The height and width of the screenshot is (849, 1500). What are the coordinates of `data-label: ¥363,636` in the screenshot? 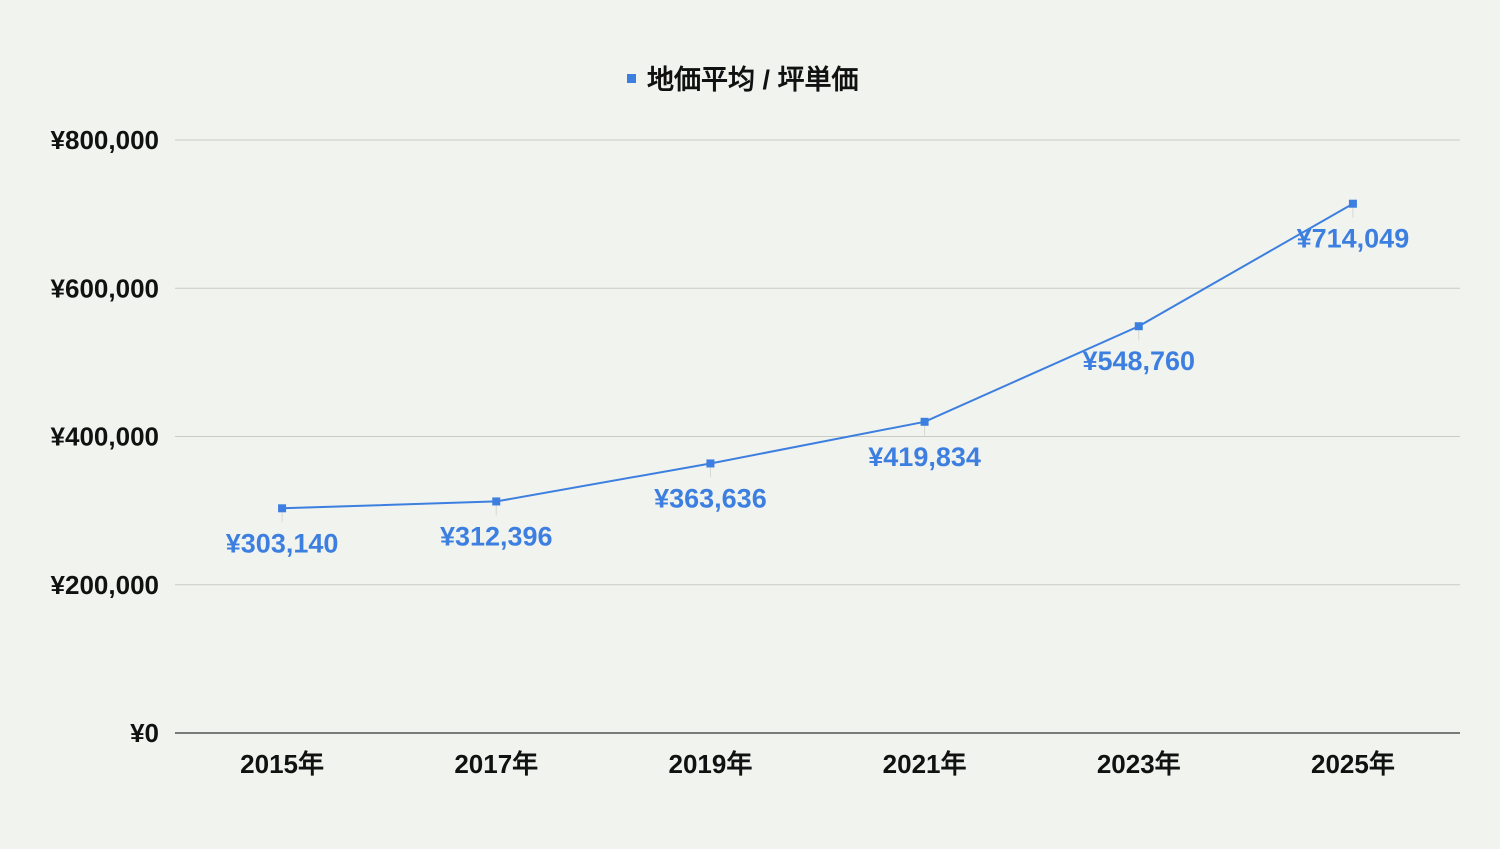 It's located at (710, 498).